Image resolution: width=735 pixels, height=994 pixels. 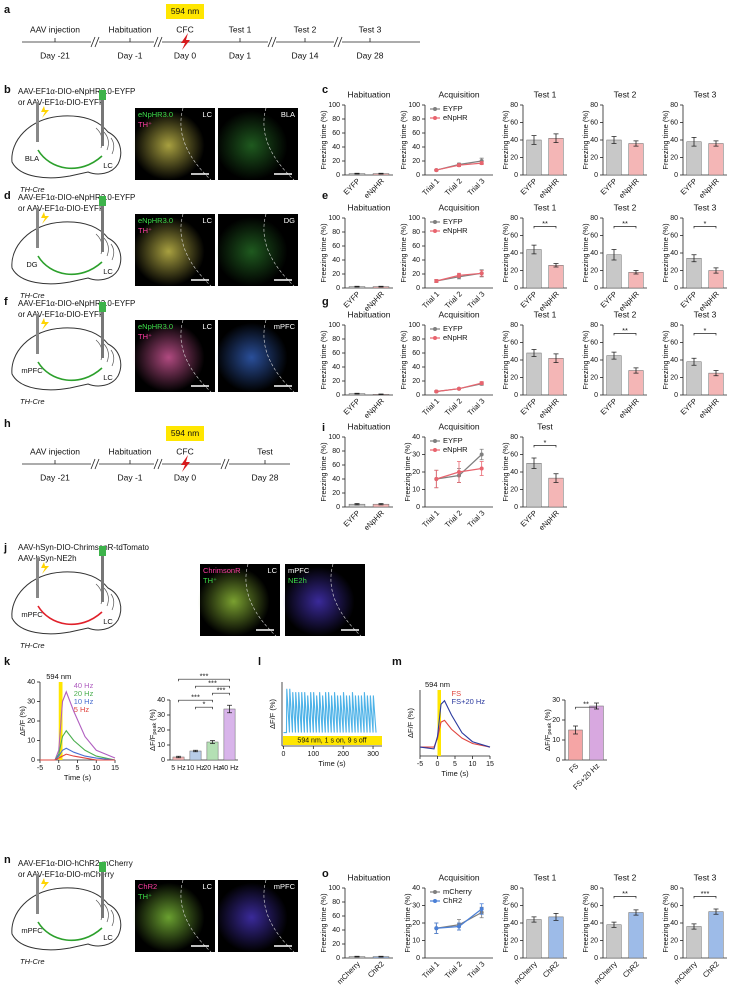 What do you see at coordinates (5, 548) in the screenshot?
I see `panel-label: j` at bounding box center [5, 548].